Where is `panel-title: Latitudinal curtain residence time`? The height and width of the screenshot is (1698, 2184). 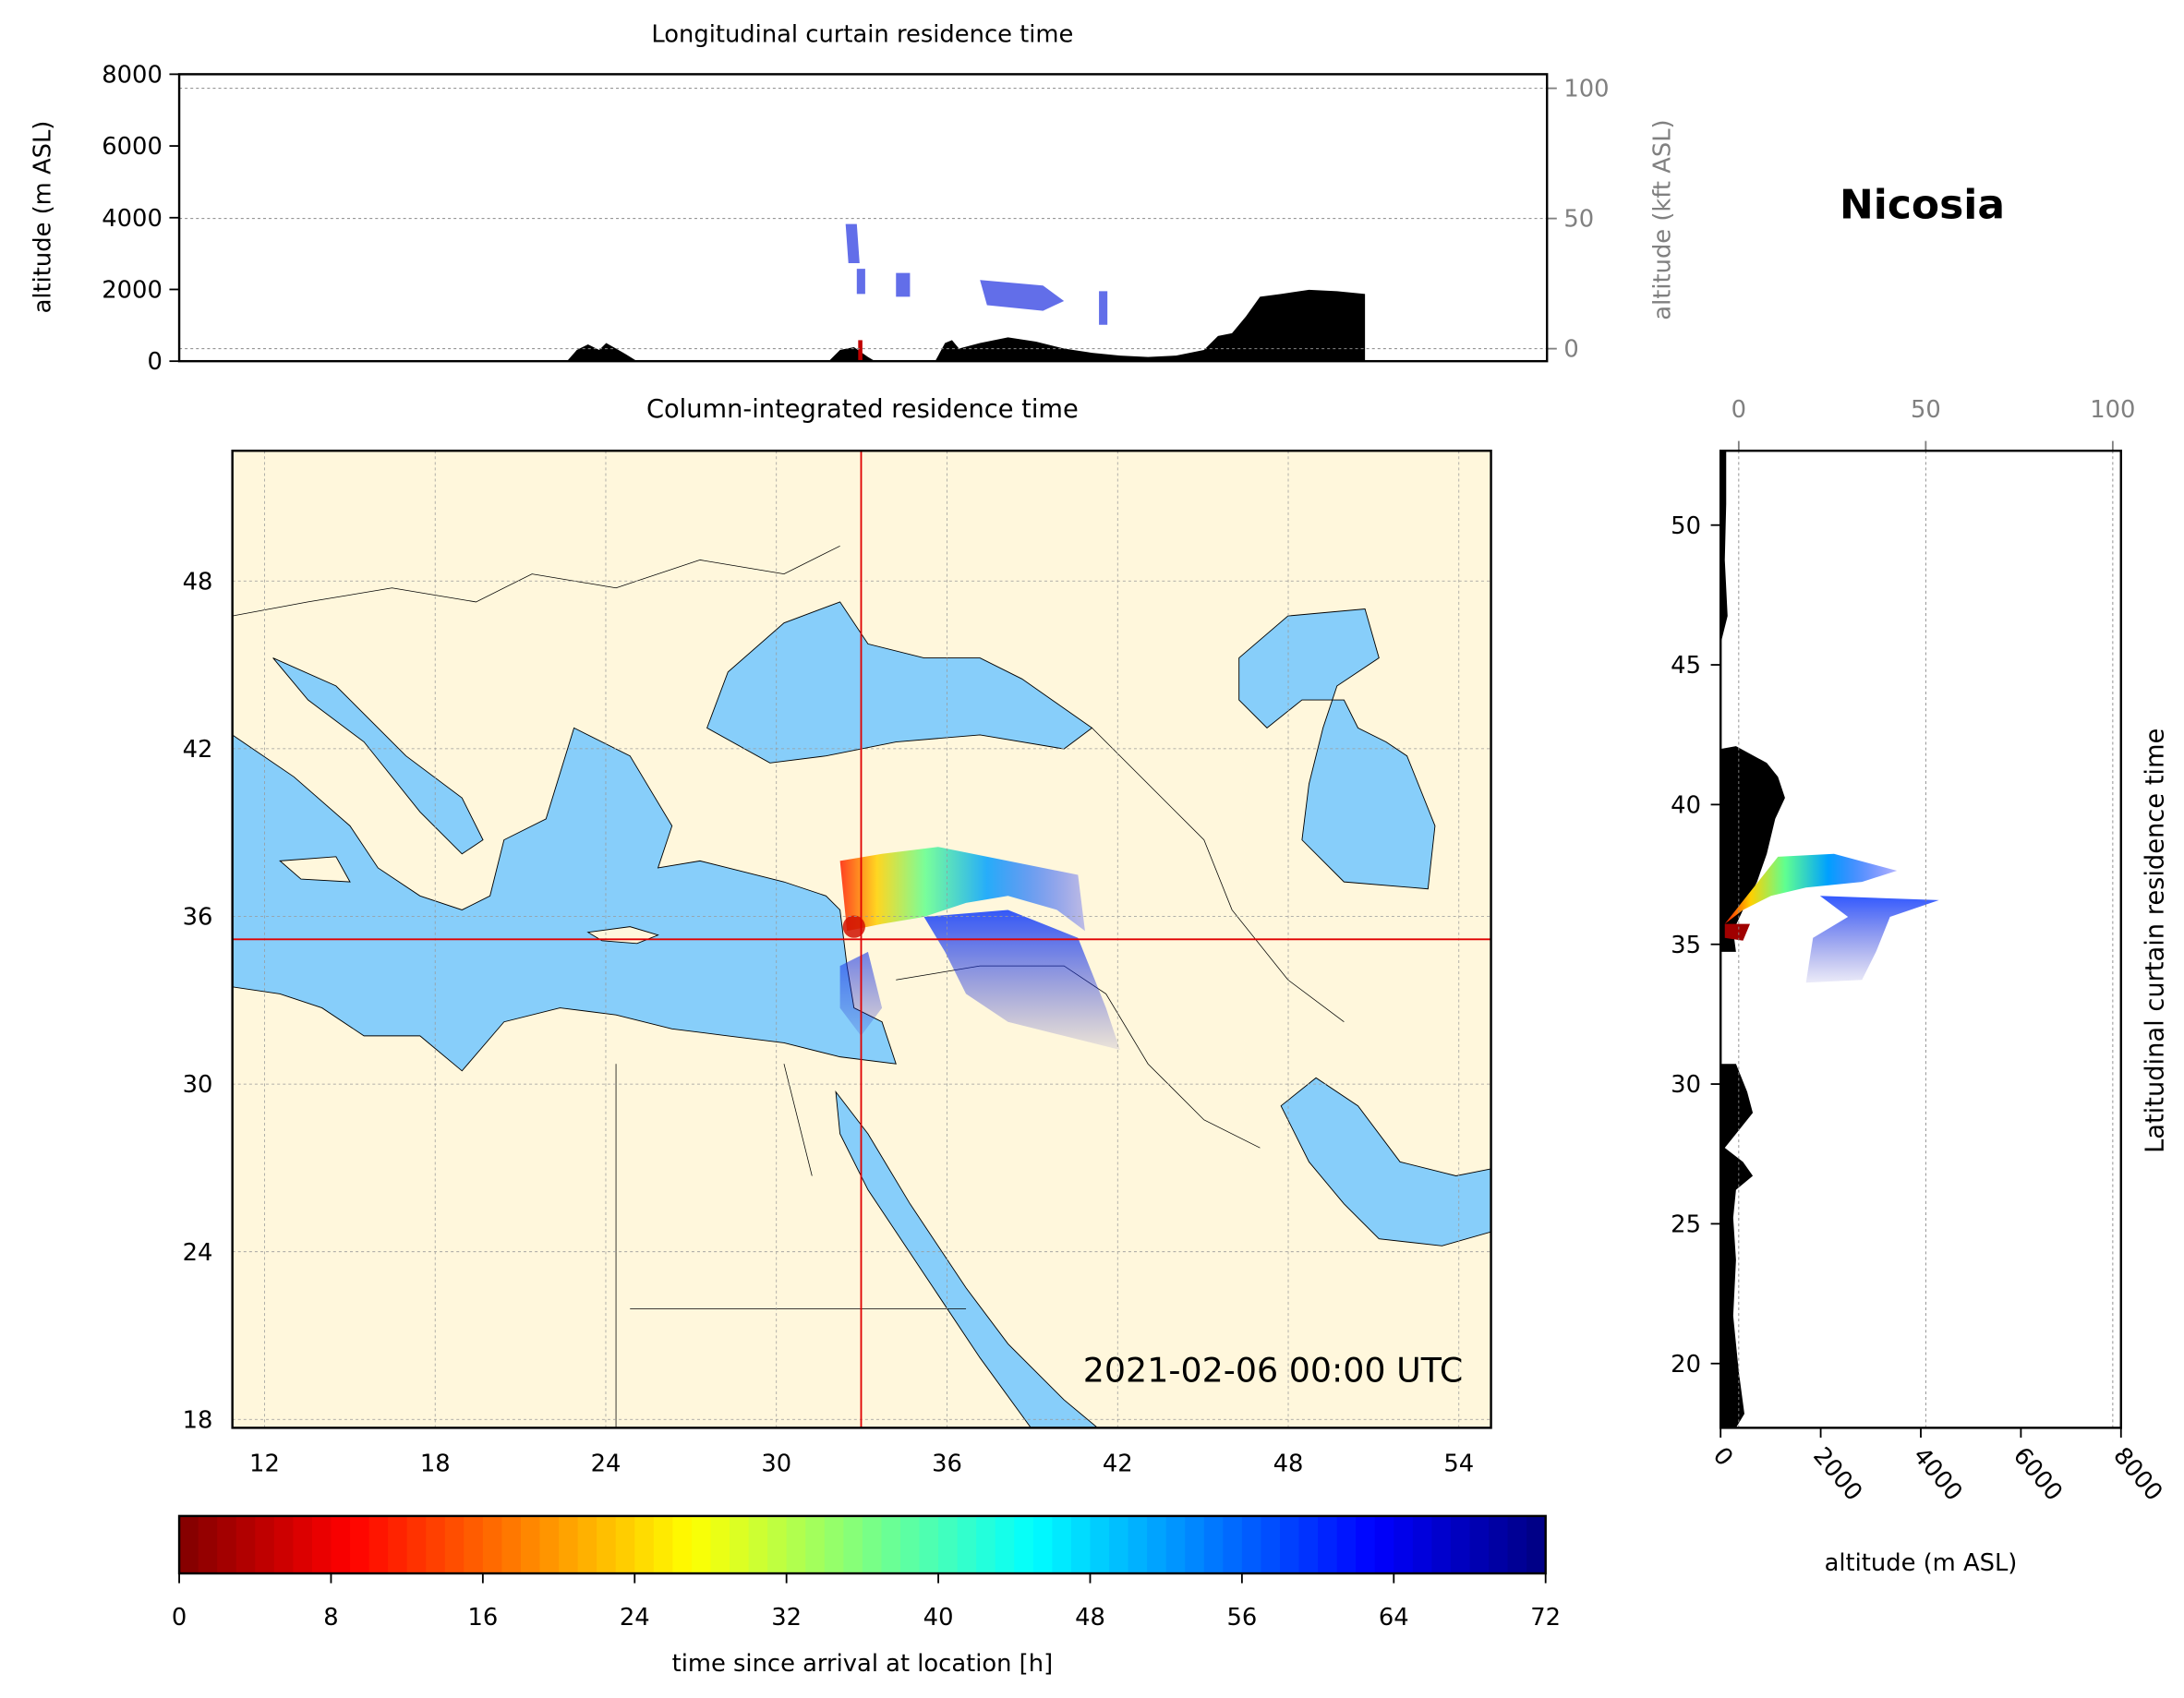
panel-title: Latitudinal curtain residence time is located at coordinates (2155, 941).